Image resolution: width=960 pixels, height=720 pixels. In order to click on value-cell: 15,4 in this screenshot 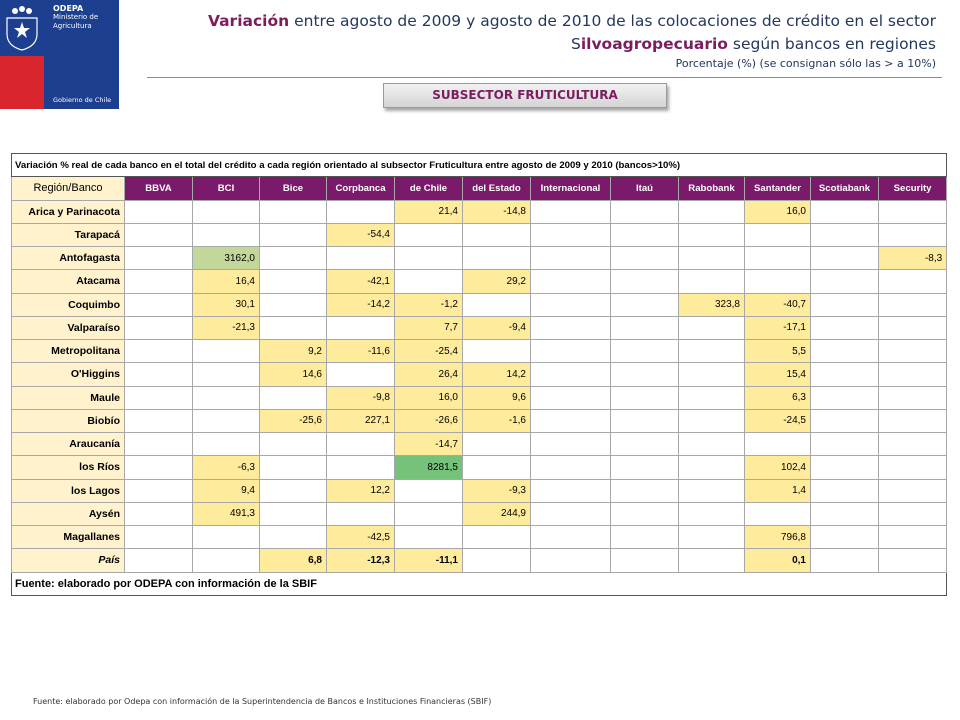, I will do `click(777, 374)`.